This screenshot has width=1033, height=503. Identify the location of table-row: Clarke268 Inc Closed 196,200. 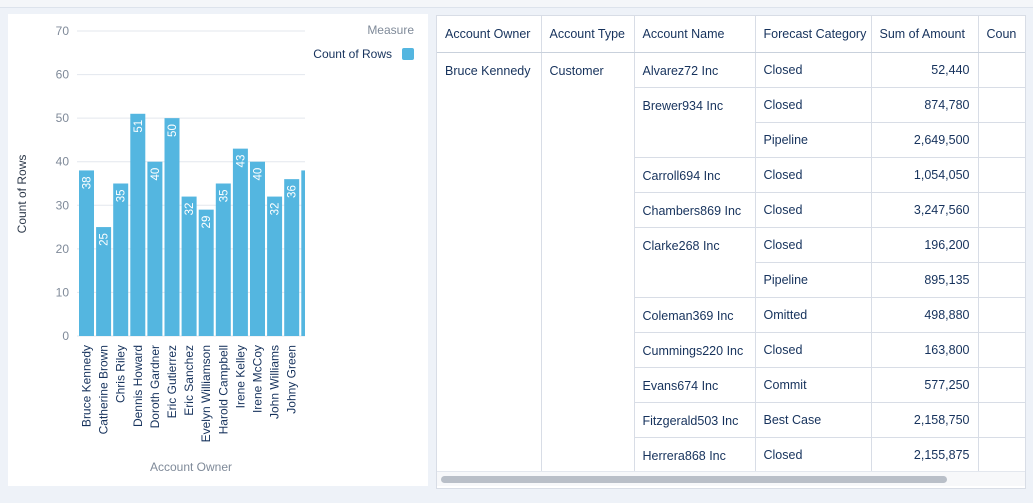
(731, 262).